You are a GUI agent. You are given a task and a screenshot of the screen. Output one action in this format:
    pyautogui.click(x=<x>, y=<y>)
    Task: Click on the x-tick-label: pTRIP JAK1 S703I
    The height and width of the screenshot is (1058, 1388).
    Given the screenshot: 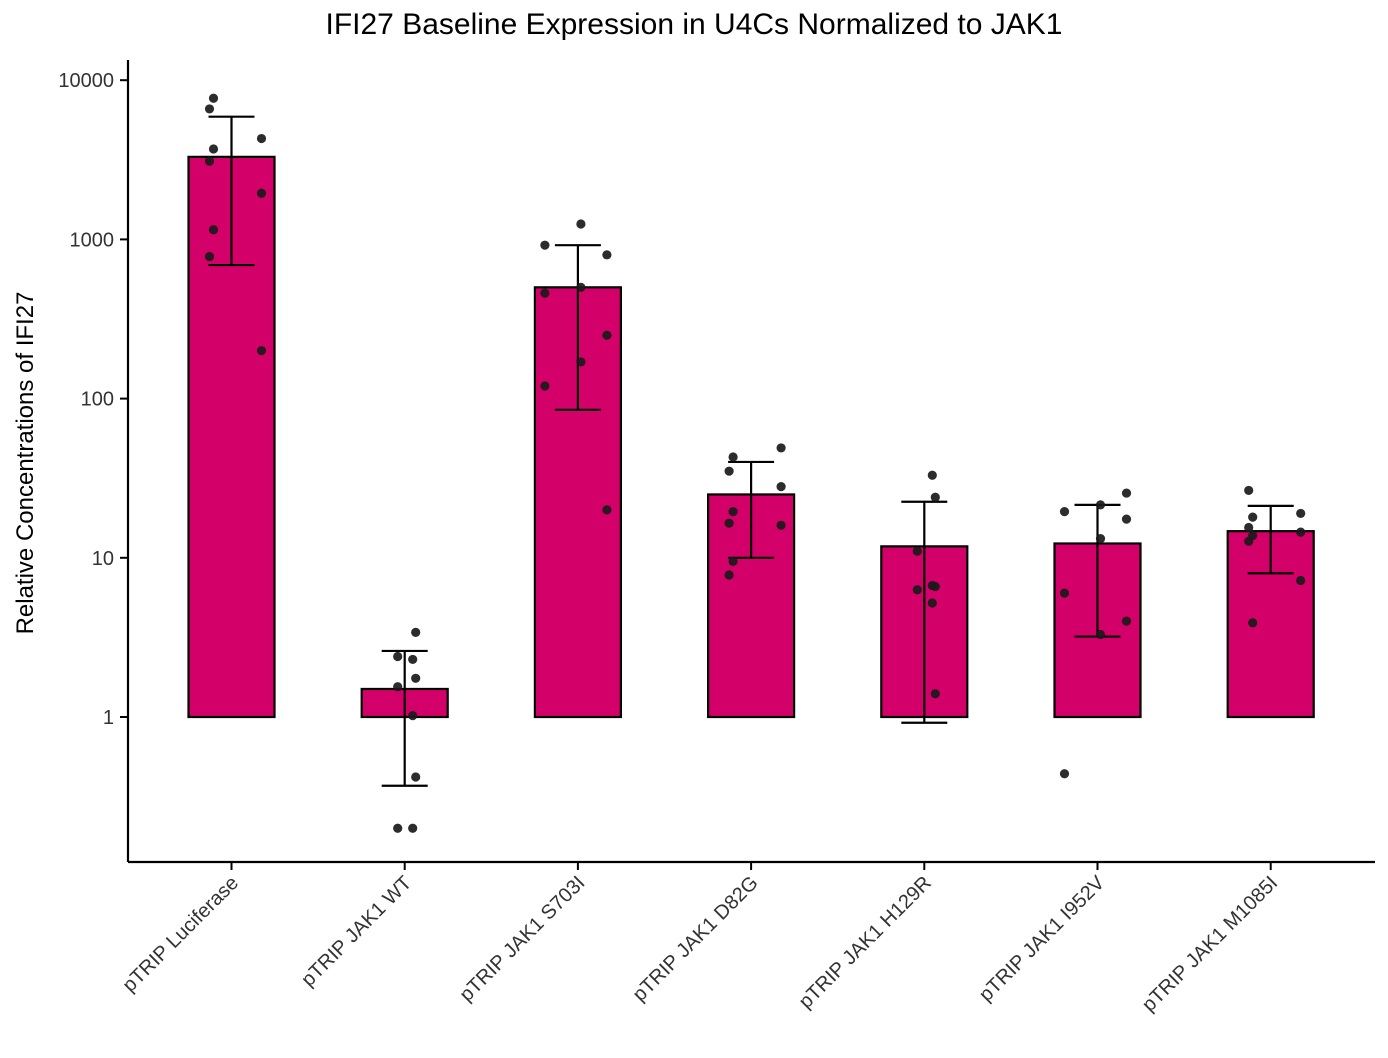 What is the action you would take?
    pyautogui.click(x=522, y=939)
    